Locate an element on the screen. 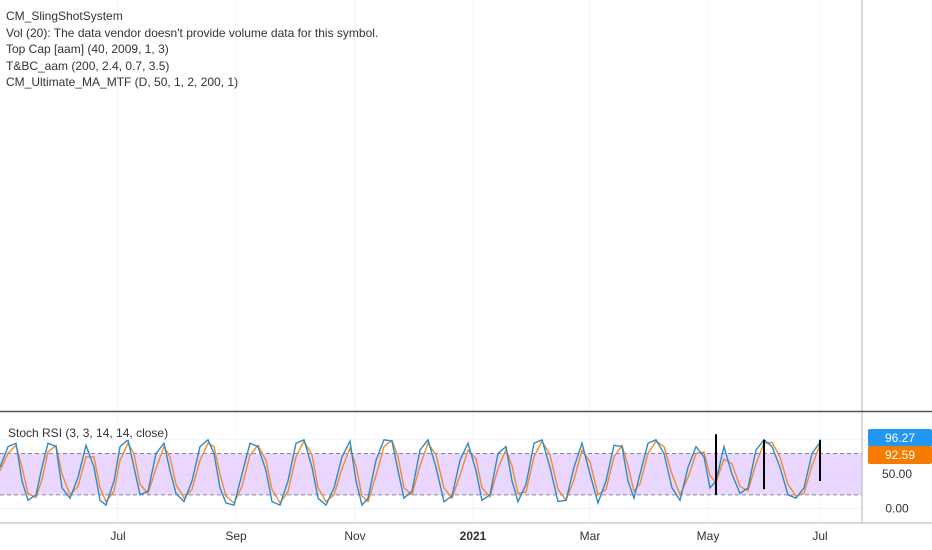  time-tick-label: Sep is located at coordinates (236, 536).